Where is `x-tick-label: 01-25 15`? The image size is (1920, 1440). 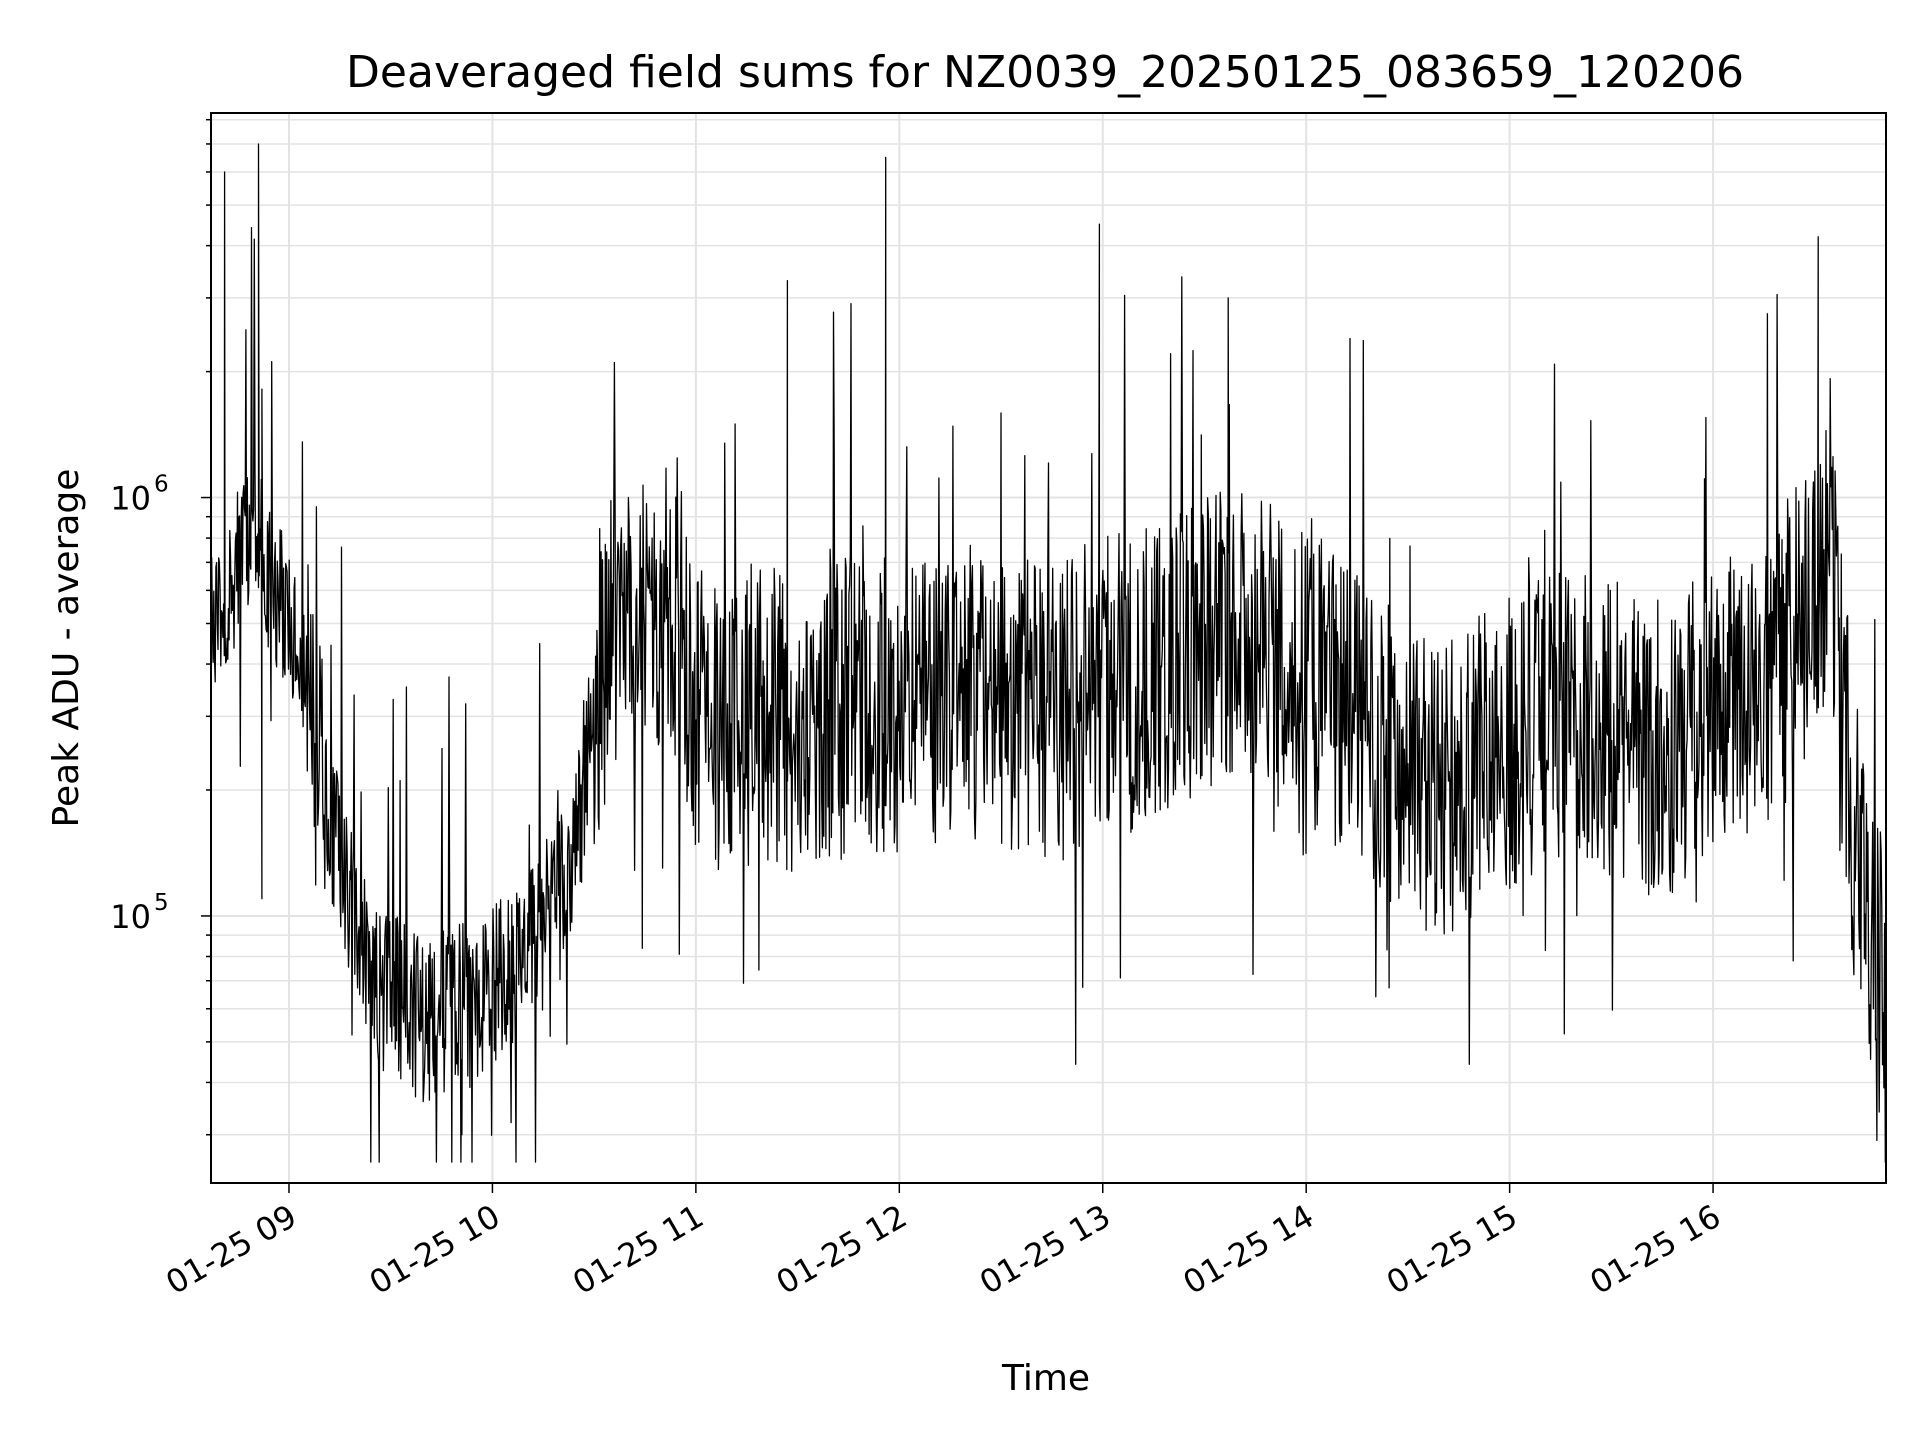
x-tick-label: 01-25 15 is located at coordinates (1452, 1249).